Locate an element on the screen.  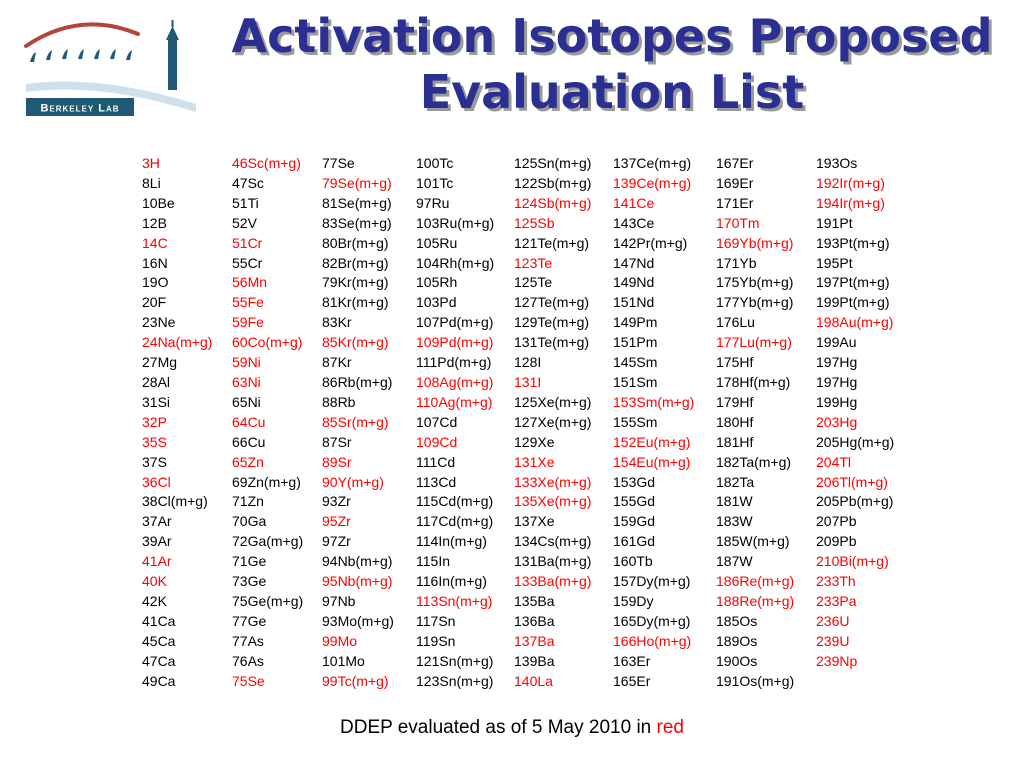
isotope-cell: 134Cs(m+g) is located at coordinates (553, 541).